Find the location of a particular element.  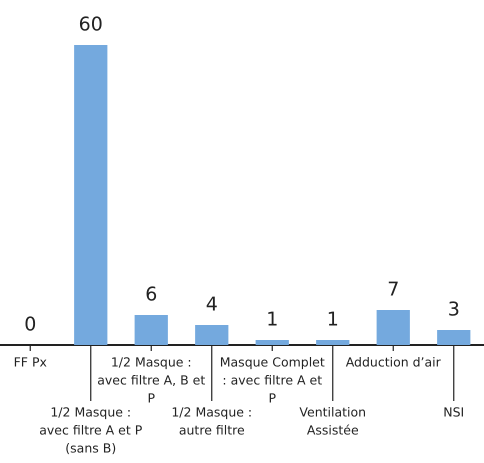

x-tick-label: FF Px is located at coordinates (30, 362).